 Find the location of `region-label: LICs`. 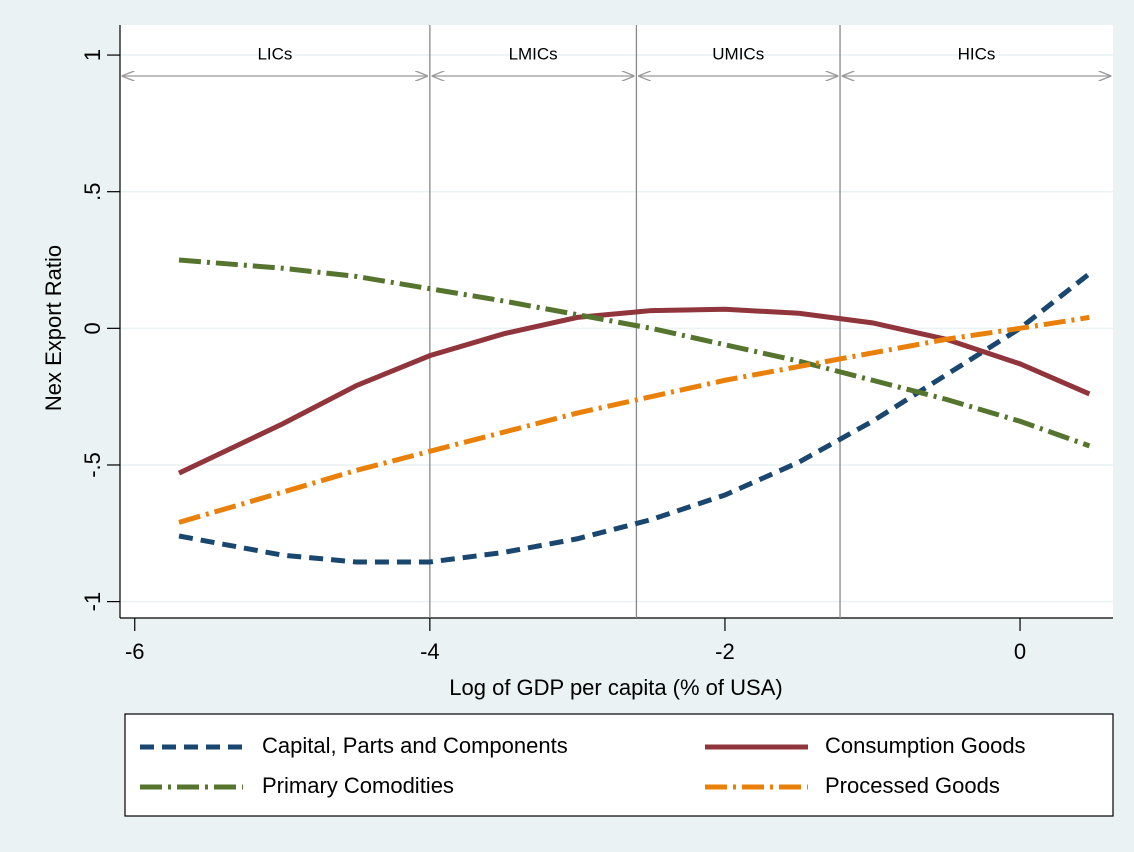

region-label: LICs is located at coordinates (274, 53).